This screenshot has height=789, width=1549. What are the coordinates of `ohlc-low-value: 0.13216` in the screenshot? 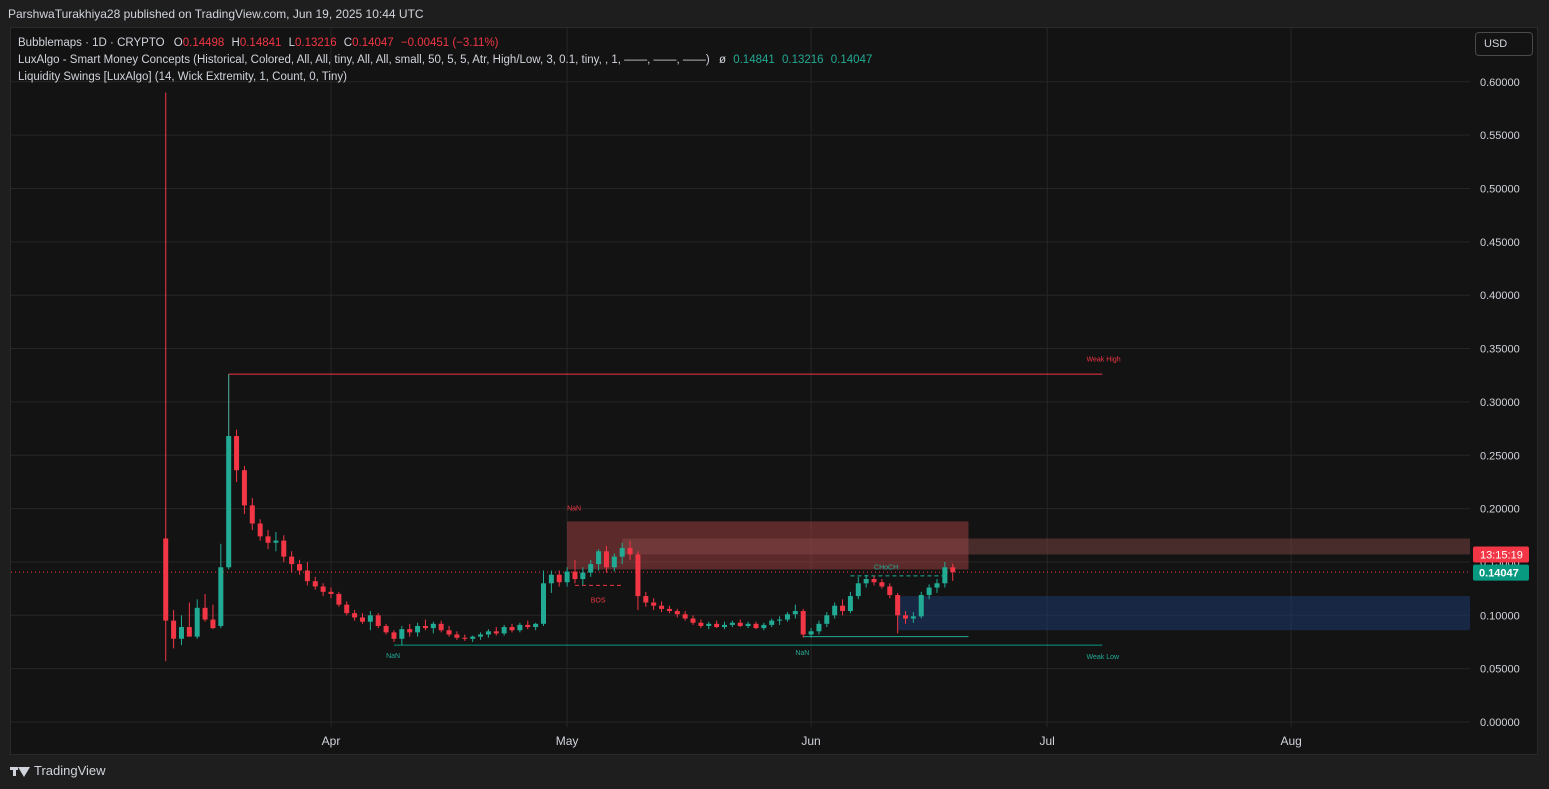 It's located at (316, 43).